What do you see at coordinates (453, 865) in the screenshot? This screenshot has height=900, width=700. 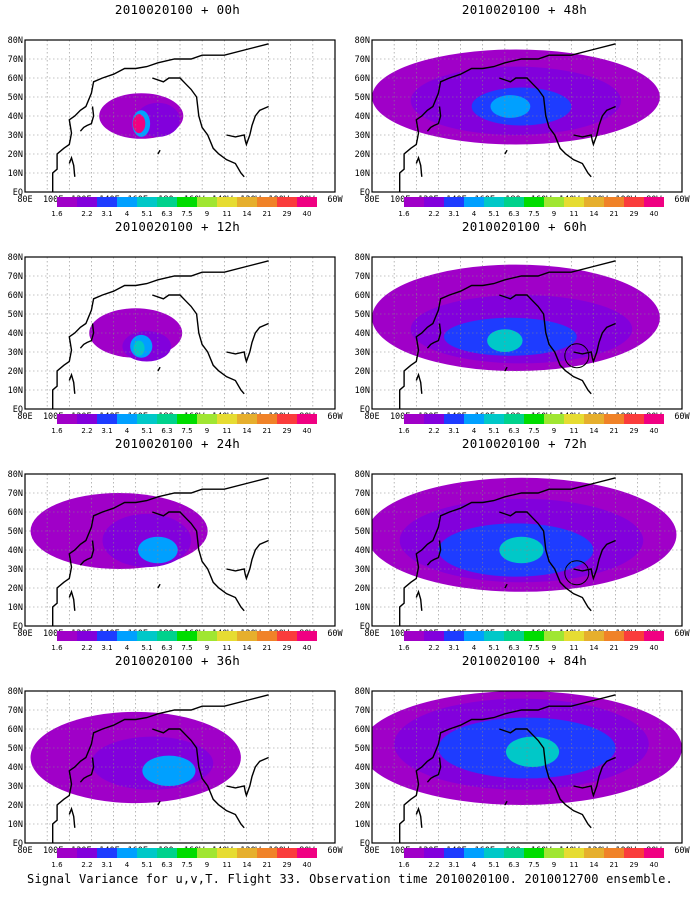 I see `colorbar-label: 3.1` at bounding box center [453, 865].